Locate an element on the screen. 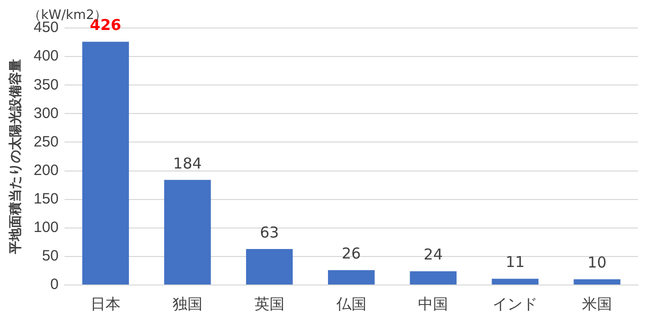 The image size is (646, 321). y-tick-label: 100 is located at coordinates (46, 227).